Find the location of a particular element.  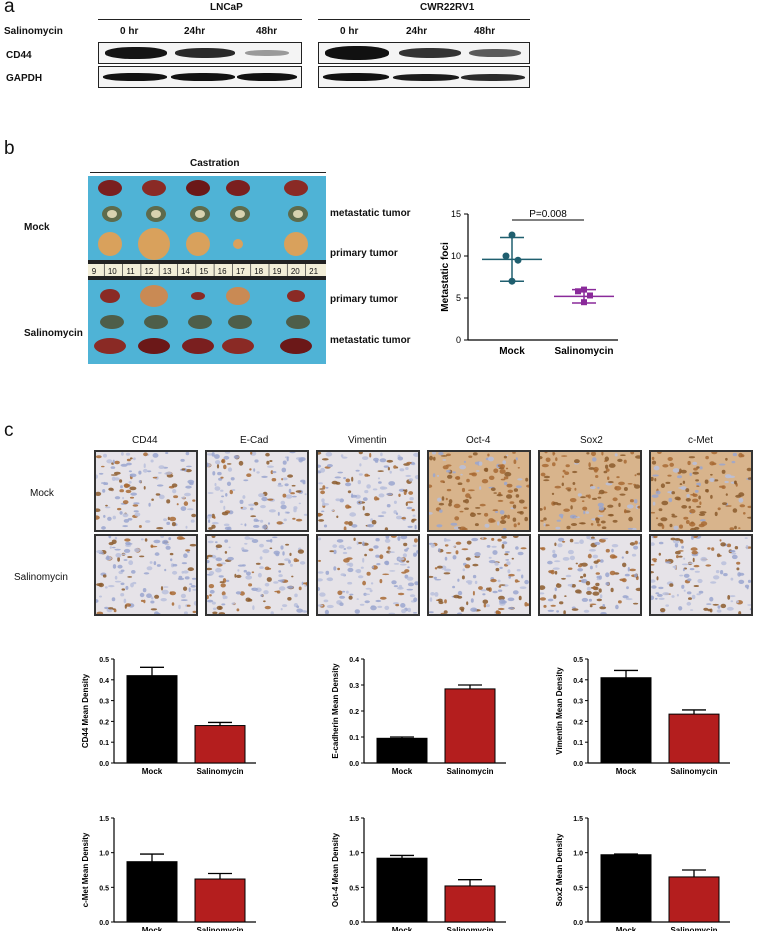

cell-line-lncap: LNCaP is located at coordinates (226, 7).